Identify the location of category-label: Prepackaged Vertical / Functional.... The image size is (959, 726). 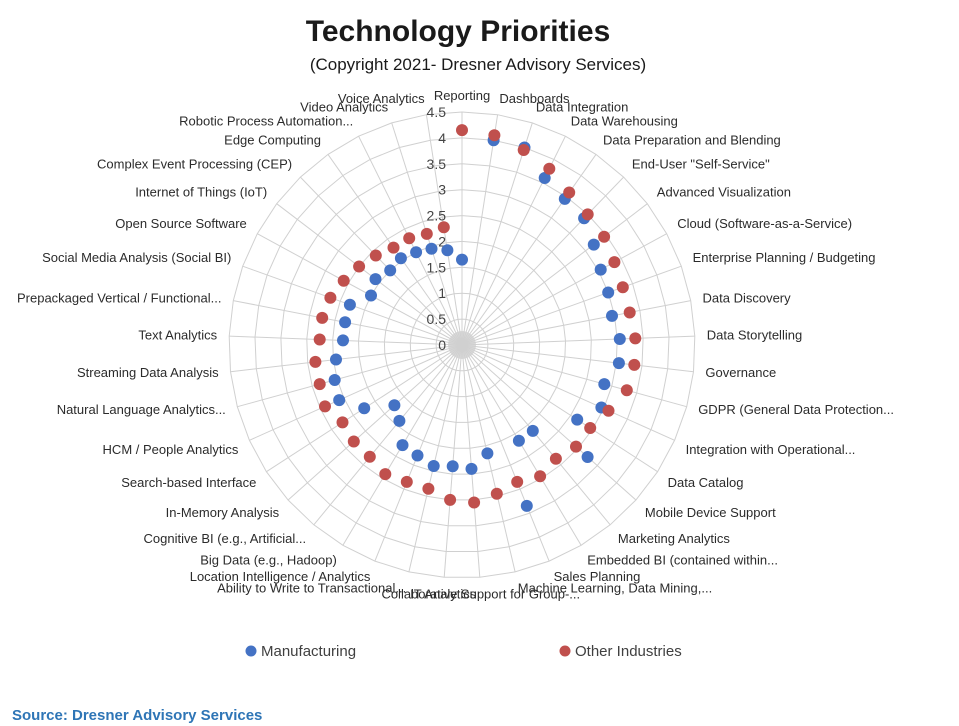
(119, 297).